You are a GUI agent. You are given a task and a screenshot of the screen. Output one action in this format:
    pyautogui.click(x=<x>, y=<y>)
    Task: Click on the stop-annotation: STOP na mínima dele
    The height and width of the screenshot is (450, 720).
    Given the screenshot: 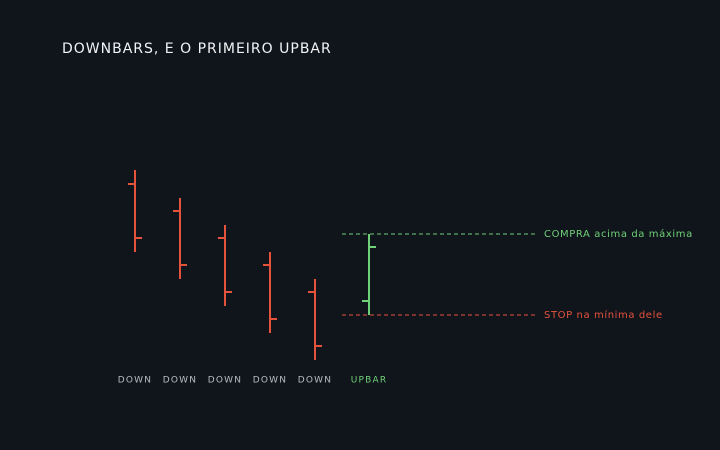 What is the action you would take?
    pyautogui.click(x=603, y=315)
    